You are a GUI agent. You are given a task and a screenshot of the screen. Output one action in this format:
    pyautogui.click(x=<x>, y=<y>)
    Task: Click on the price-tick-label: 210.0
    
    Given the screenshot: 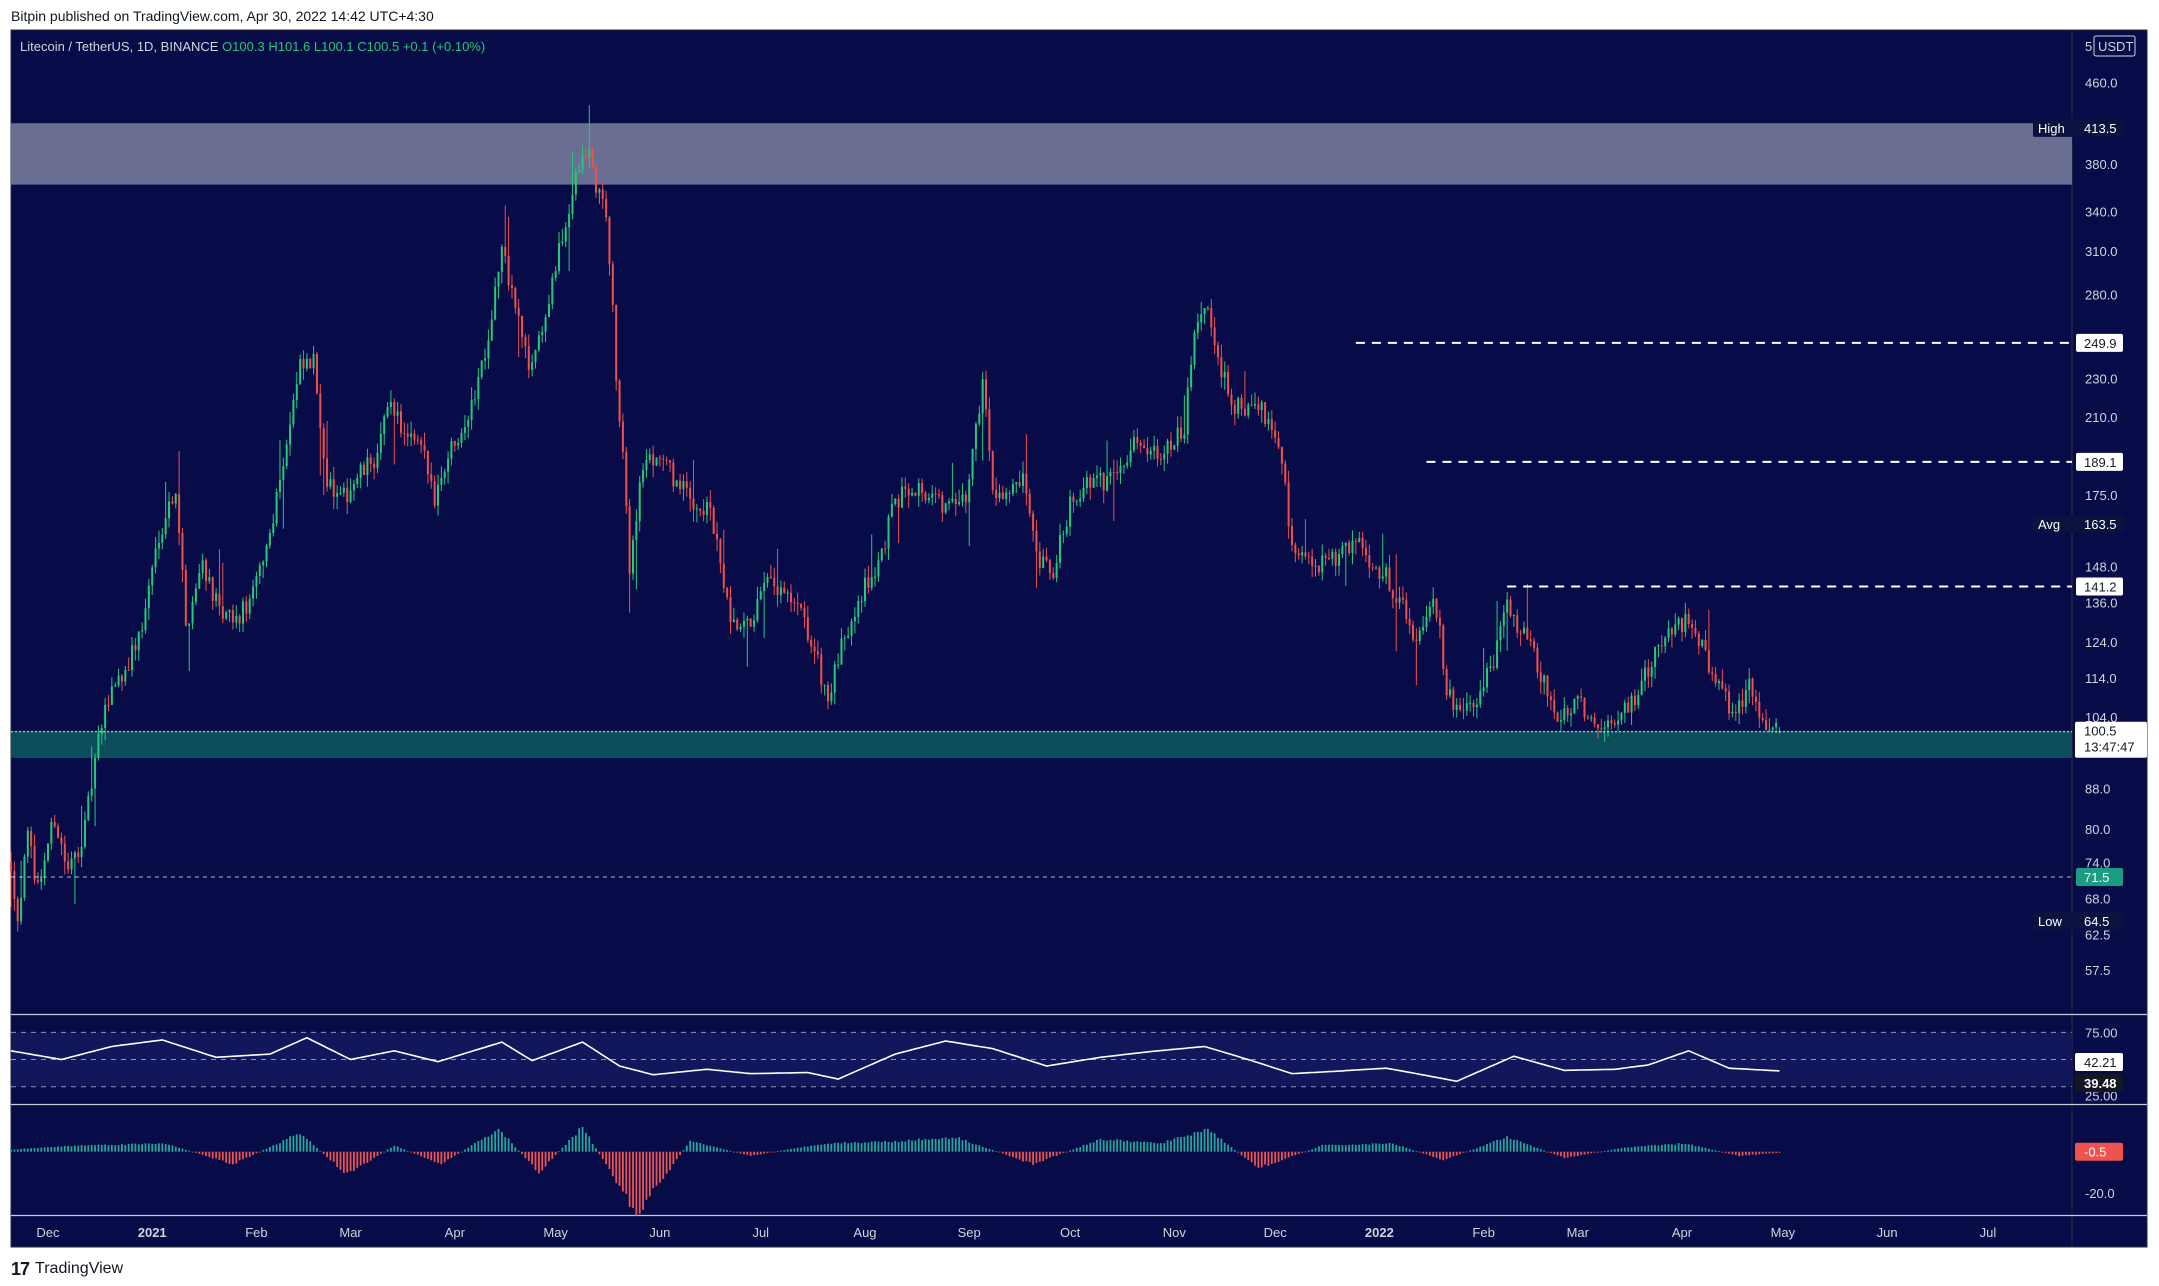 What is the action you would take?
    pyautogui.click(x=2101, y=417)
    